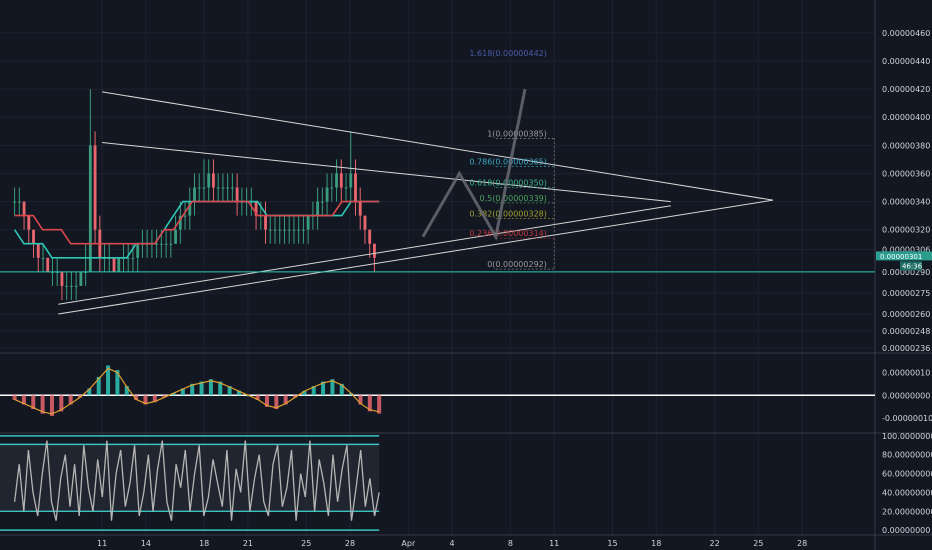 The width and height of the screenshot is (932, 550). What do you see at coordinates (907, 436) in the screenshot?
I see `stoch-tick-label: 100.00000000` at bounding box center [907, 436].